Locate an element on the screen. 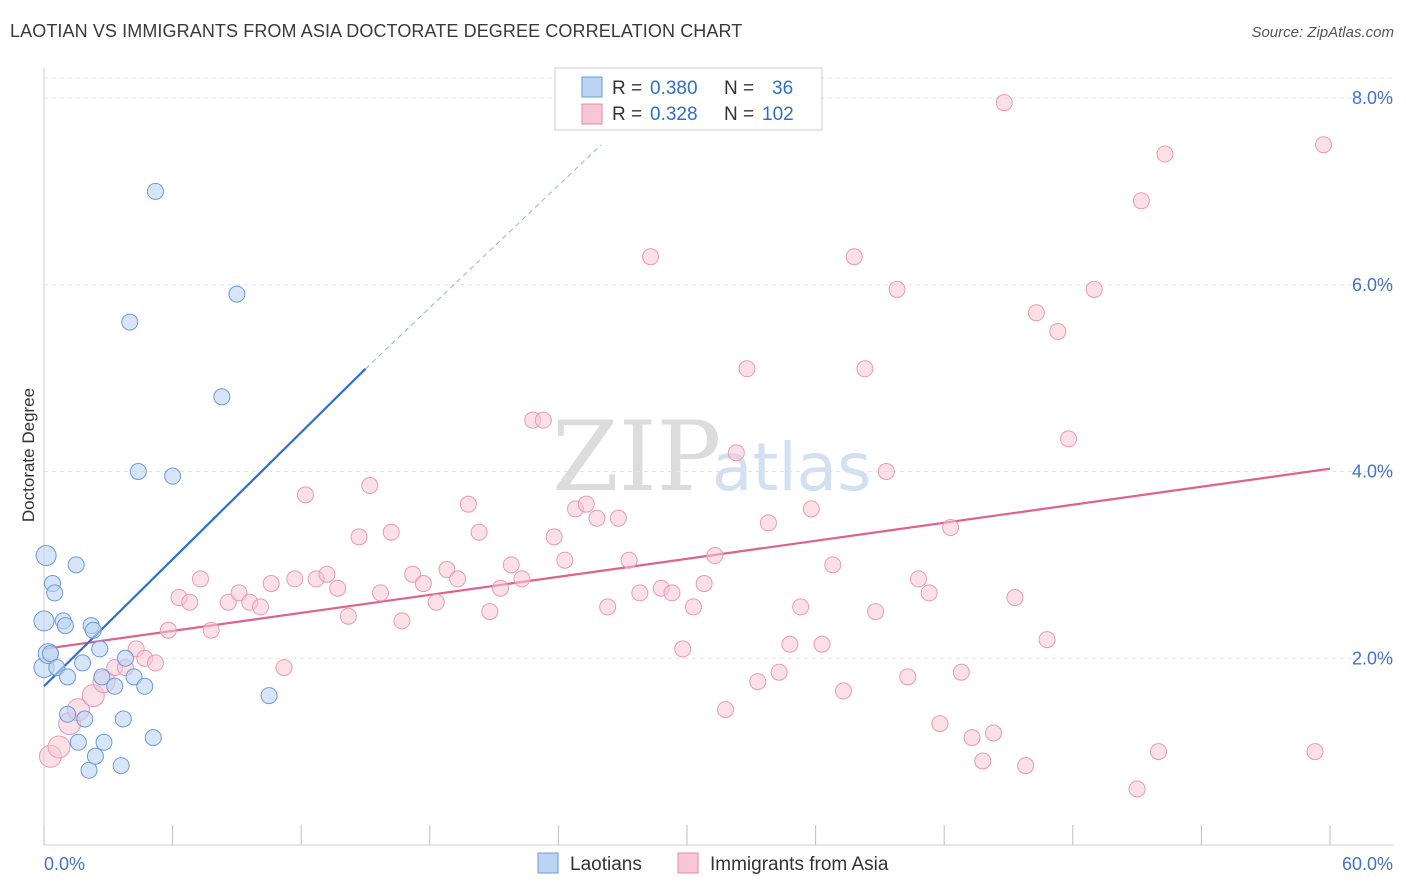 The width and height of the screenshot is (1406, 892). legend-n-value-1: 36 is located at coordinates (782, 88).